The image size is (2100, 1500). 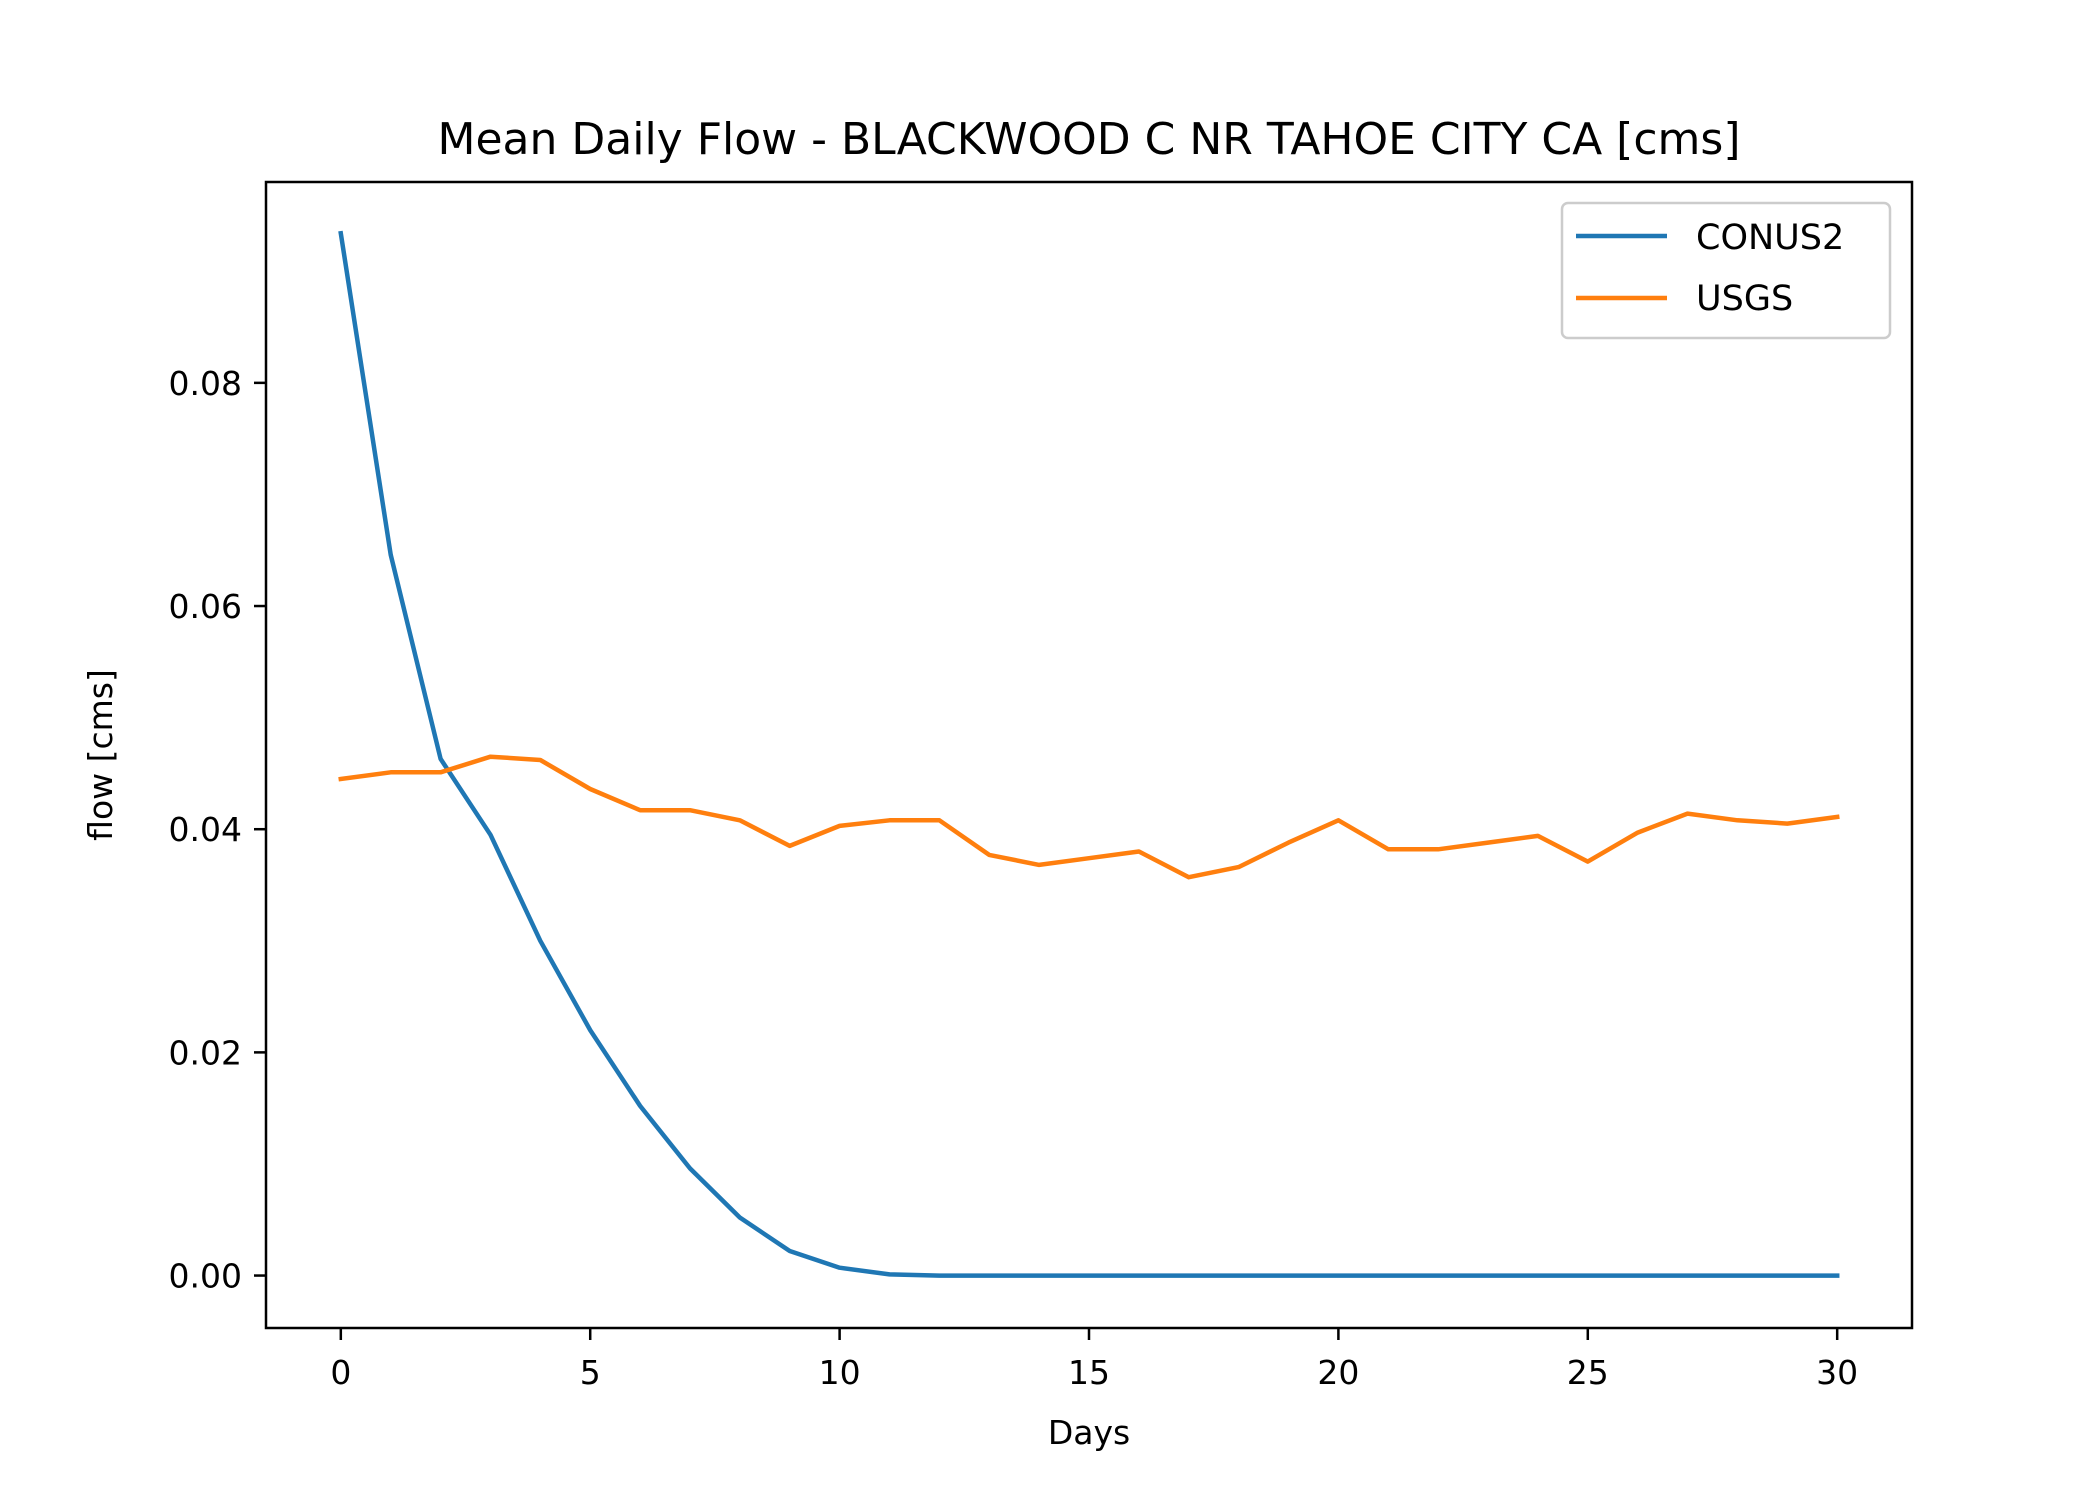 I want to click on x-tick-label: 20, so click(x=1338, y=1372).